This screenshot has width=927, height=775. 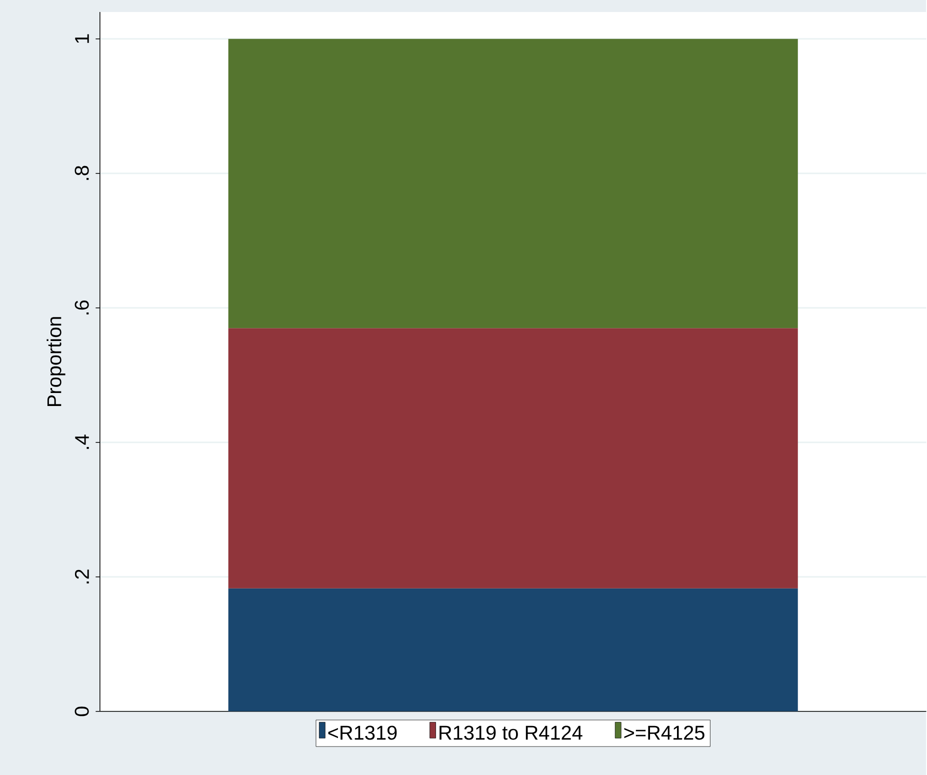 I want to click on y-tick-label: 0, so click(x=81, y=711).